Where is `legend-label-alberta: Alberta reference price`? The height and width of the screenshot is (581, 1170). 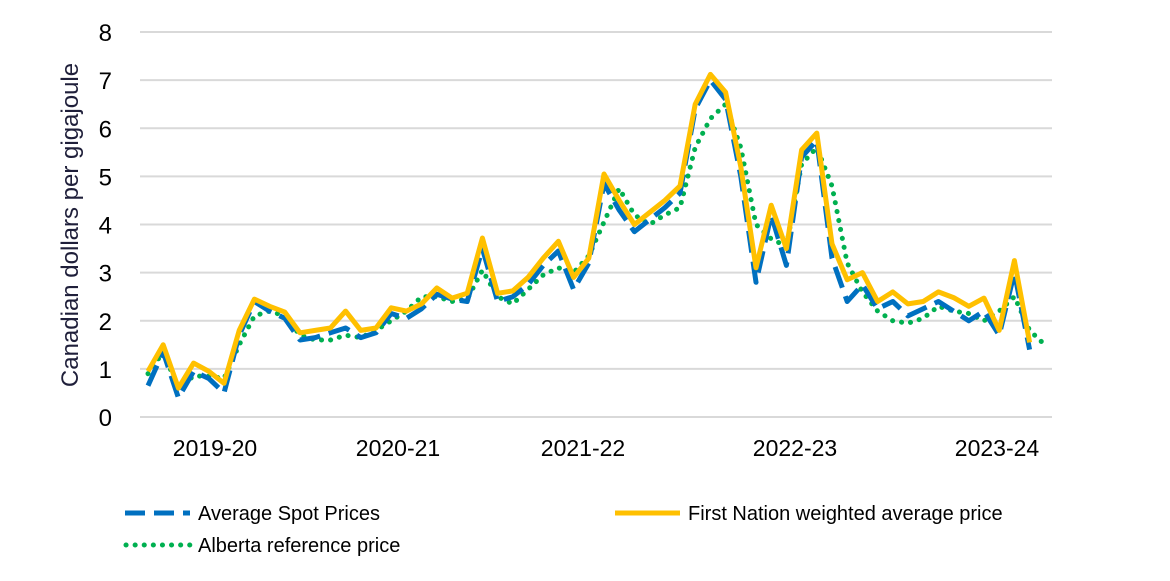
legend-label-alberta: Alberta reference price is located at coordinates (299, 546).